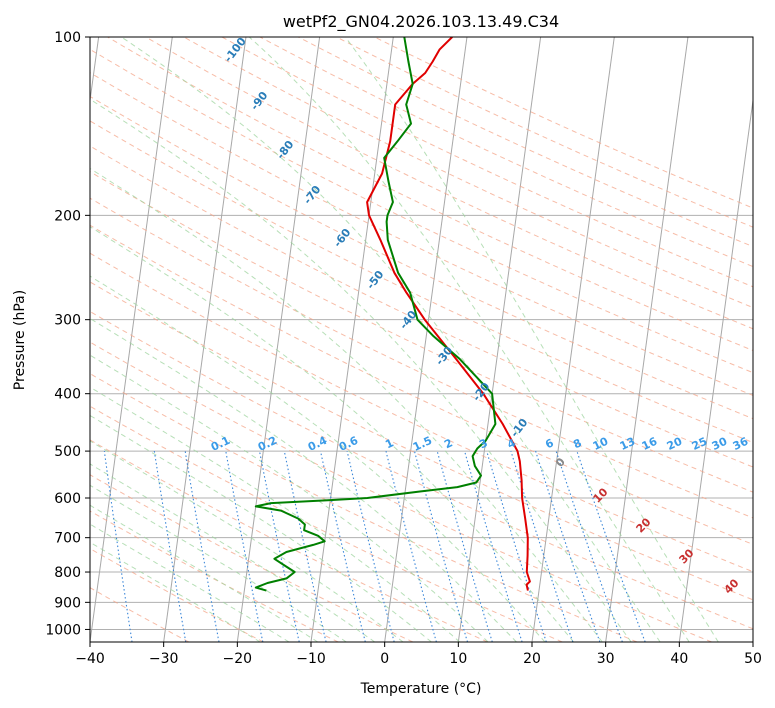  What do you see at coordinates (67, 573) in the screenshot?
I see `y-tick-label: 800` at bounding box center [67, 573].